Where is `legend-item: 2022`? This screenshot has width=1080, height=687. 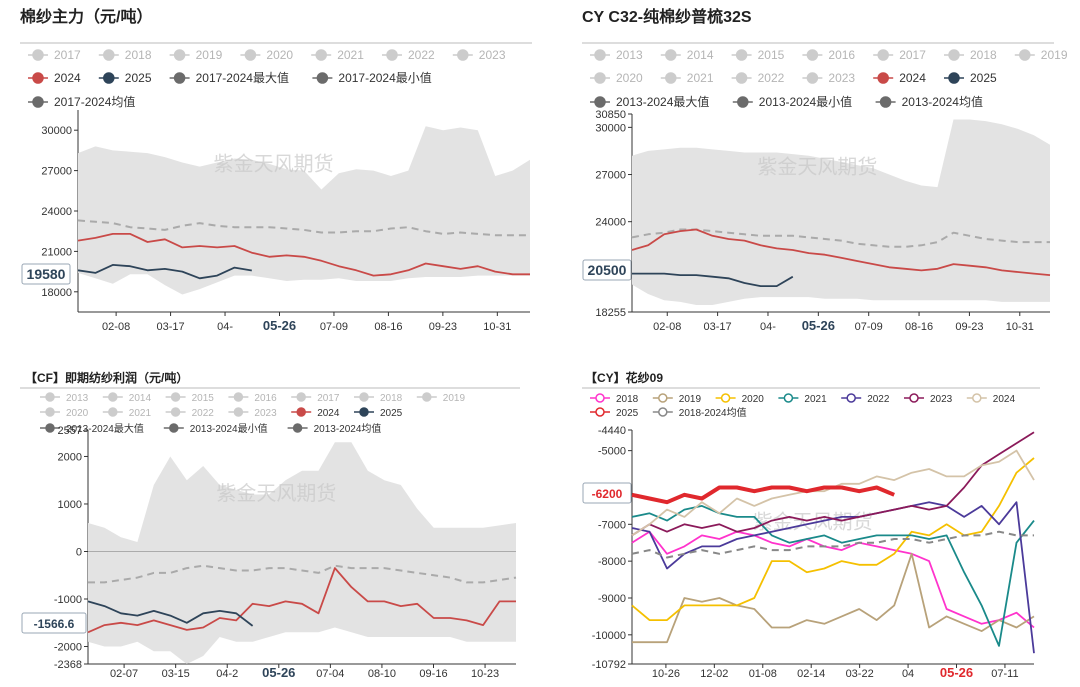
legend-item: 2022 is located at coordinates (190, 413).